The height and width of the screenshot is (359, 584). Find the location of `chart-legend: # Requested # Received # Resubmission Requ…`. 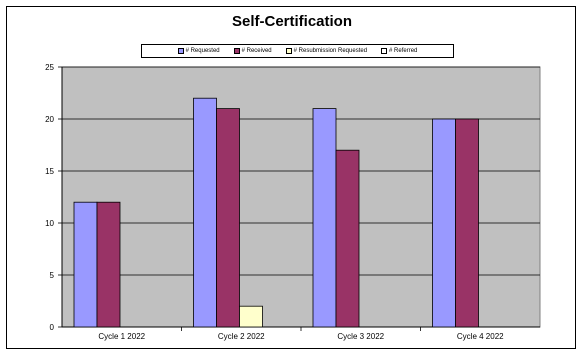

chart-legend: # Requested # Received # Resubmission Requ… is located at coordinates (297, 51).